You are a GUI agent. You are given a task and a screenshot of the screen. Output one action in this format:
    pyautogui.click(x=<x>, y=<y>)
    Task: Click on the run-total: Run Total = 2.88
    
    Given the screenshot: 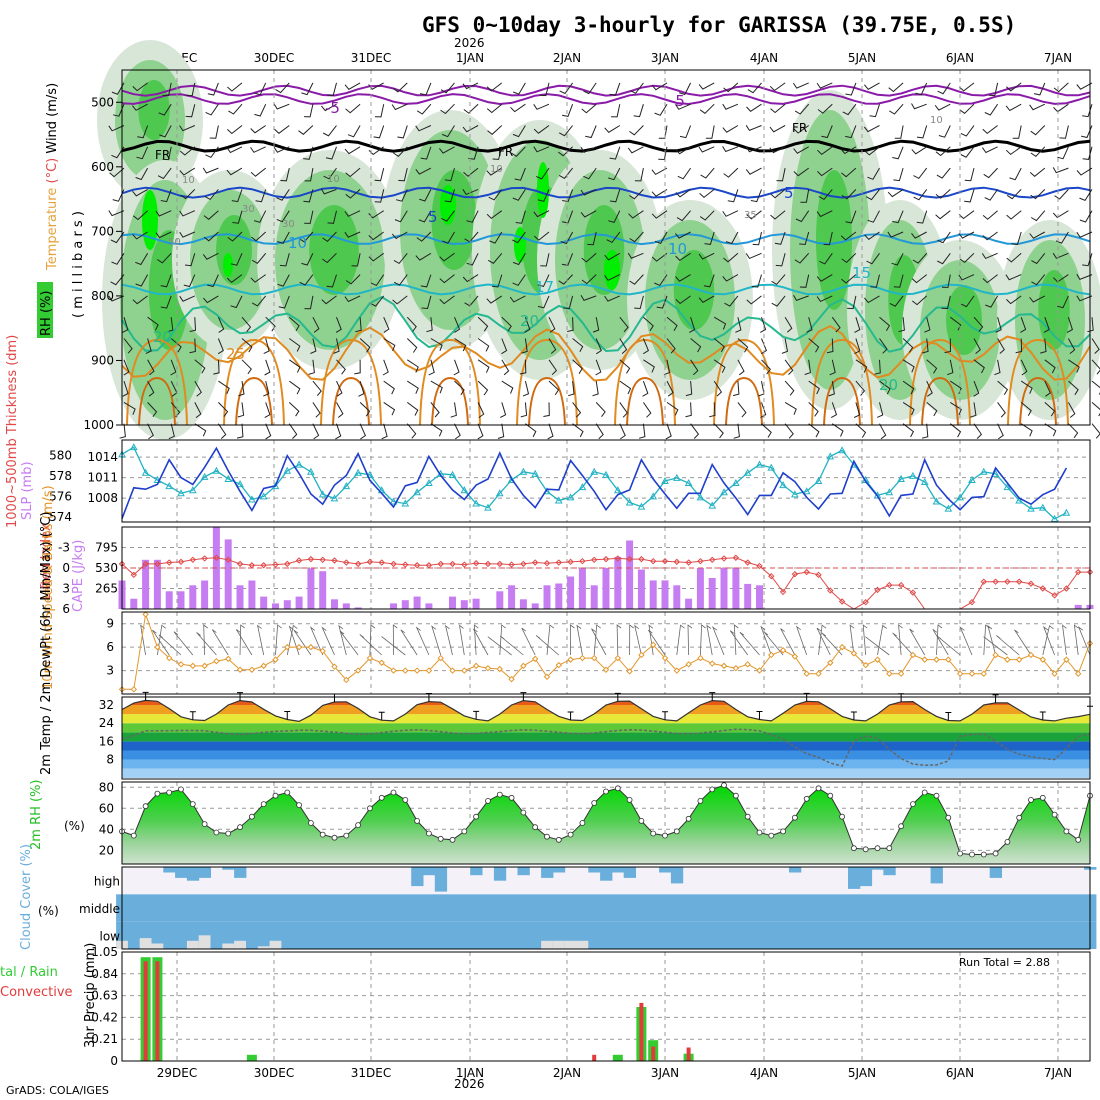 What is the action you would take?
    pyautogui.click(x=1004, y=962)
    